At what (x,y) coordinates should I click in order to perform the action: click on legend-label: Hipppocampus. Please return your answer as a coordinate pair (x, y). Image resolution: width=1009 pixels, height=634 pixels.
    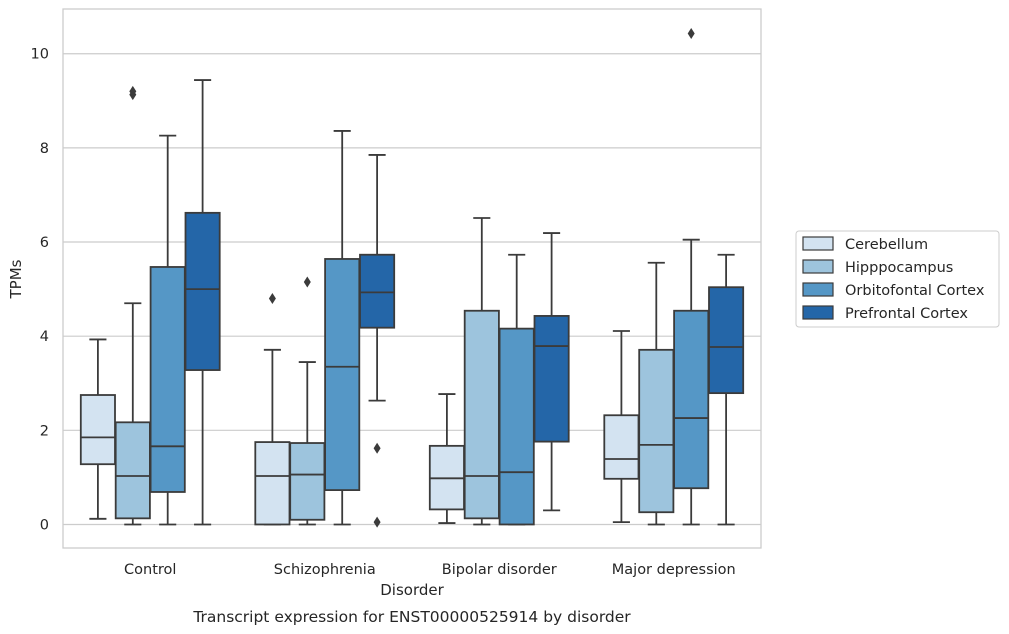
    Looking at the image, I should click on (899, 268).